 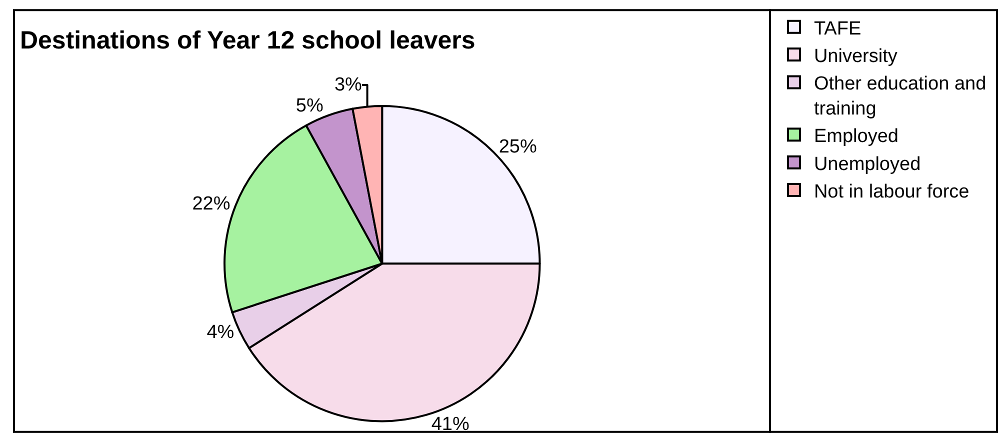 I want to click on data-label: 25%, so click(x=517, y=147).